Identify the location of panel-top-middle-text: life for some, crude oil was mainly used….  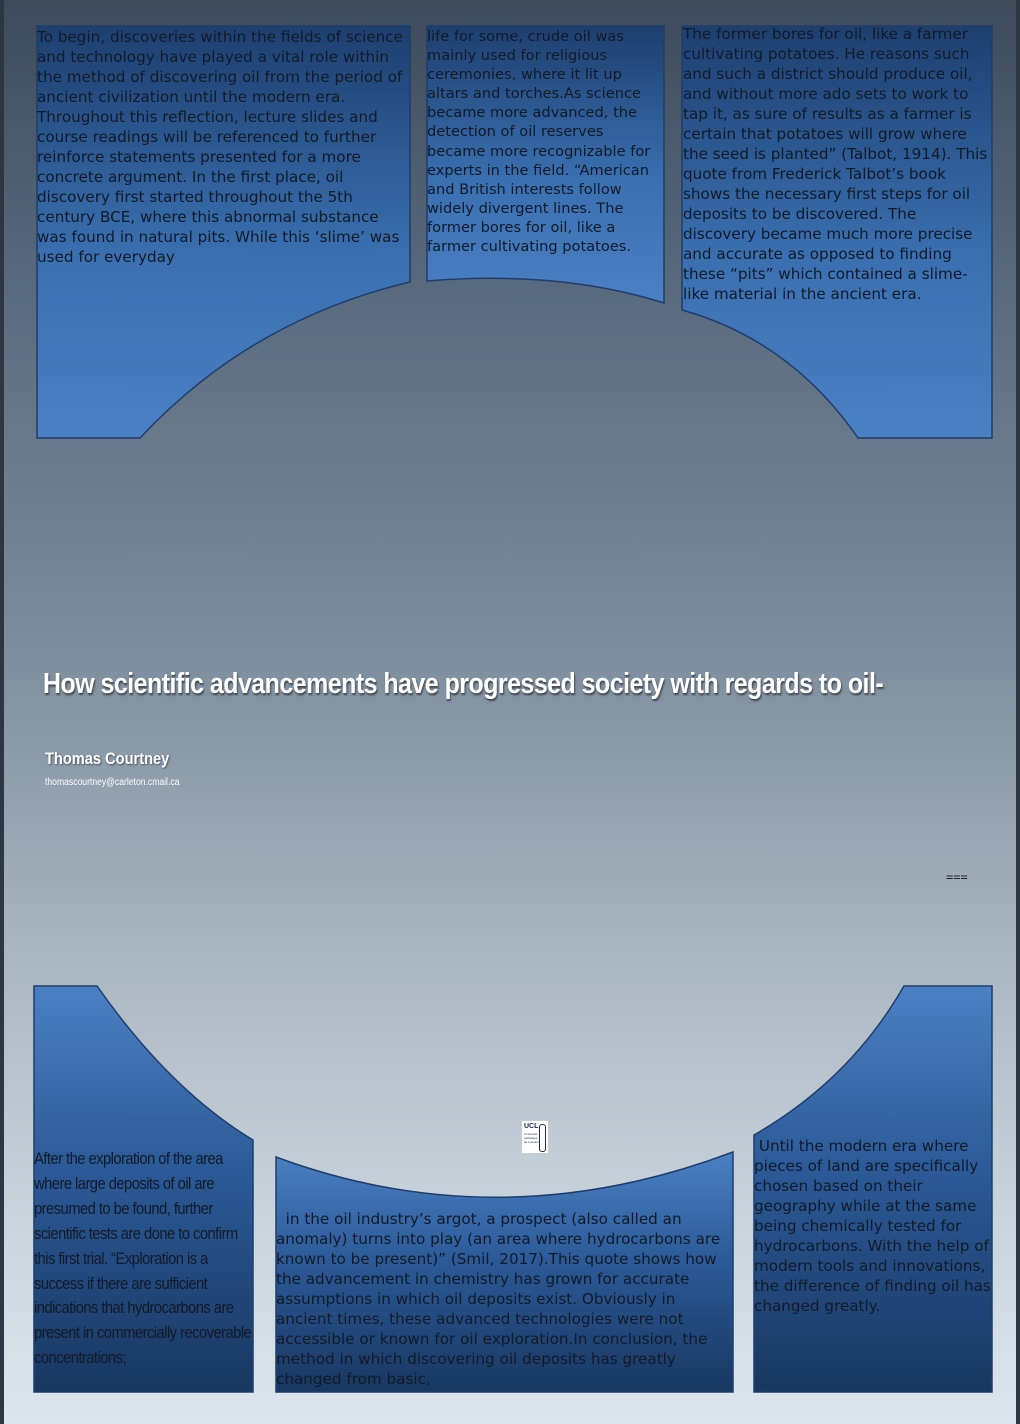
(539, 142).